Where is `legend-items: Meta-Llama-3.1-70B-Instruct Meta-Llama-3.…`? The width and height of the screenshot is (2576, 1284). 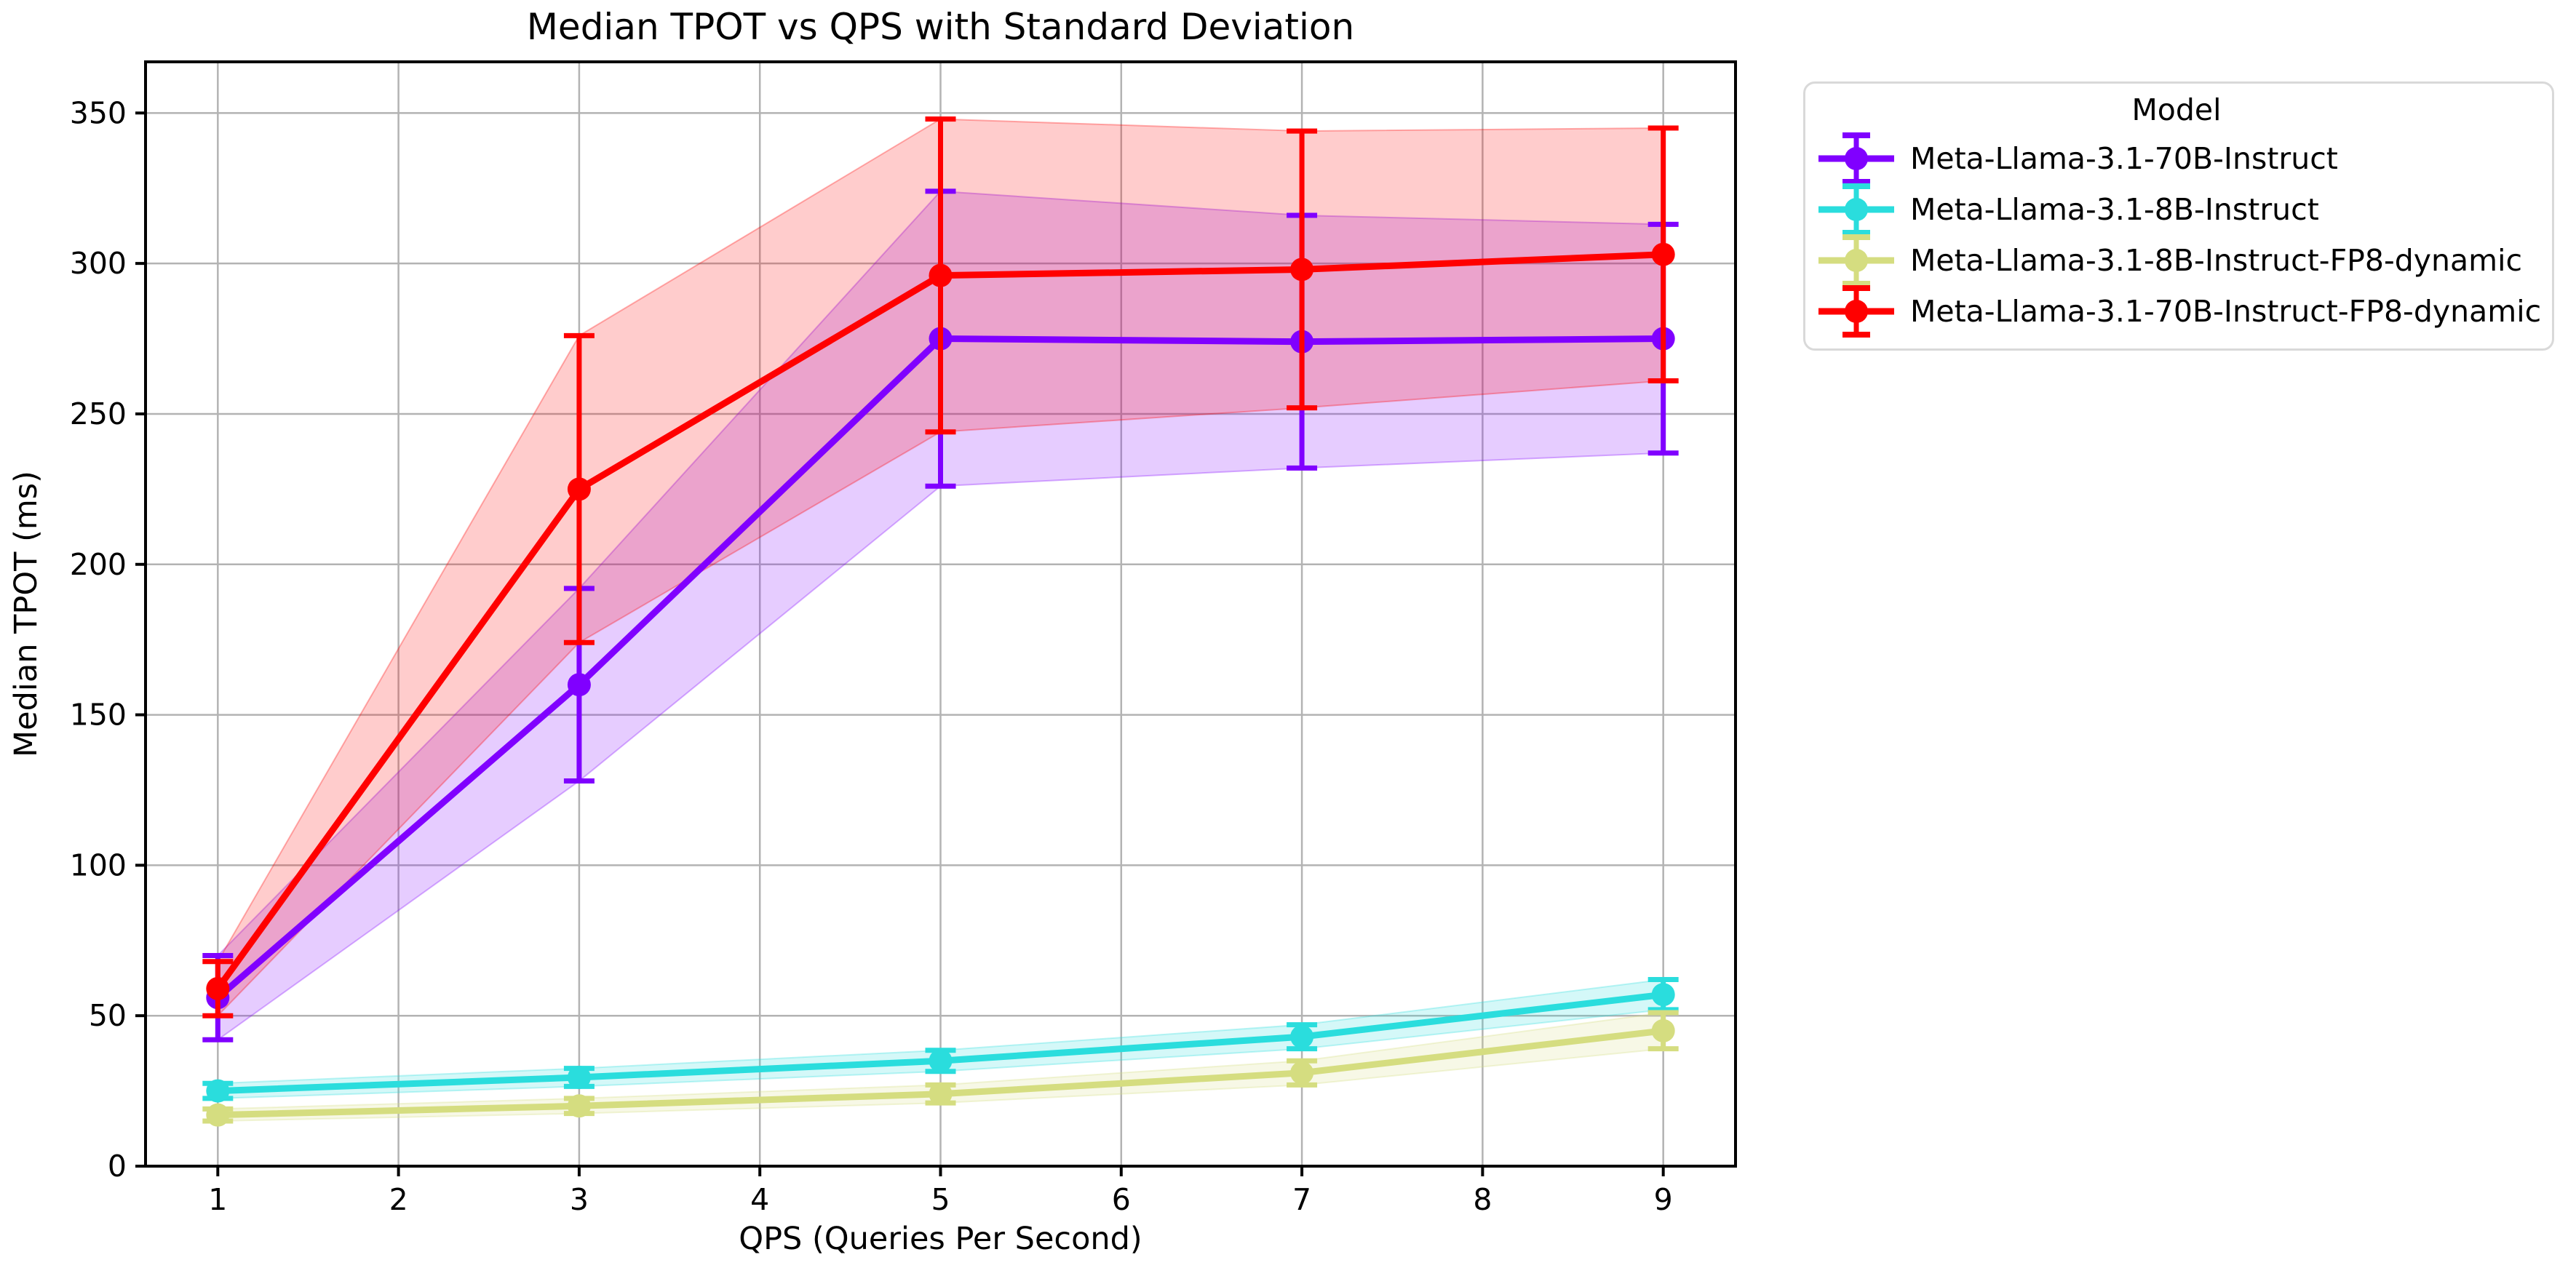 legend-items: Meta-Llama-3.1-70B-Instruct Meta-Llama-3.… is located at coordinates (2179, 235).